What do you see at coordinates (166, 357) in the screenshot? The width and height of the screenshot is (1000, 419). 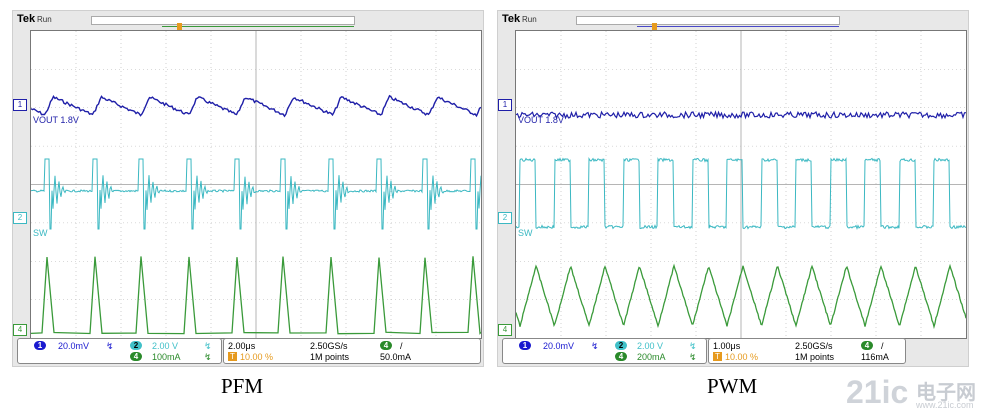 I see `ch4-scale: 100mA` at bounding box center [166, 357].